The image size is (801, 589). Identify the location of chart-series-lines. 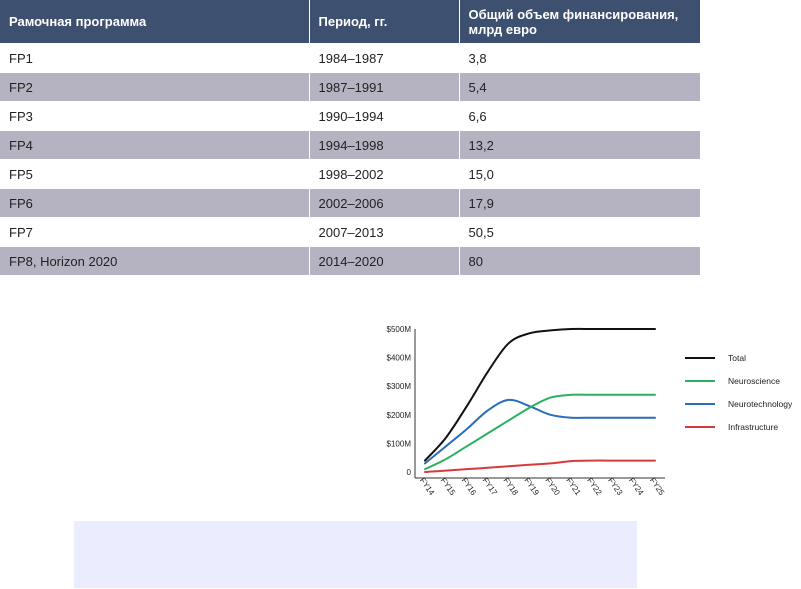
(540, 400).